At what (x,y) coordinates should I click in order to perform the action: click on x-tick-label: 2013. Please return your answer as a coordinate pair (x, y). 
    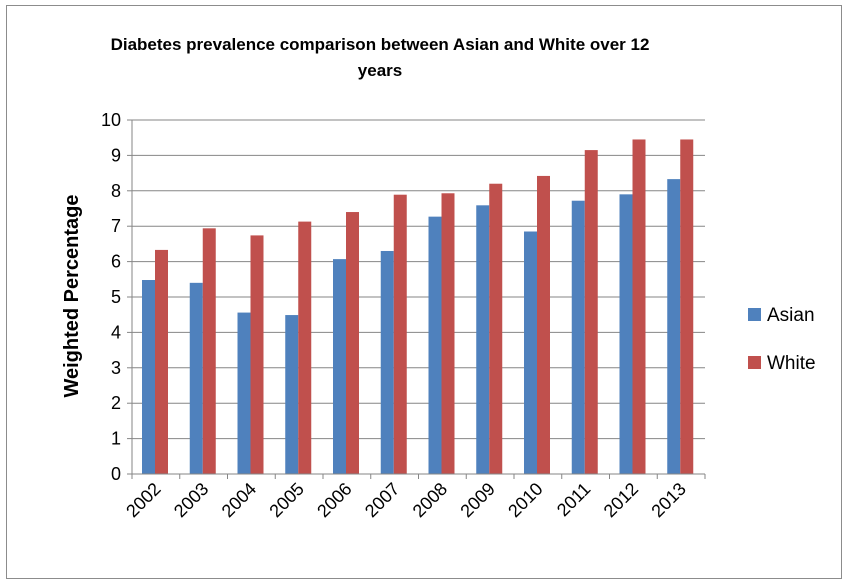
    Looking at the image, I should click on (668, 500).